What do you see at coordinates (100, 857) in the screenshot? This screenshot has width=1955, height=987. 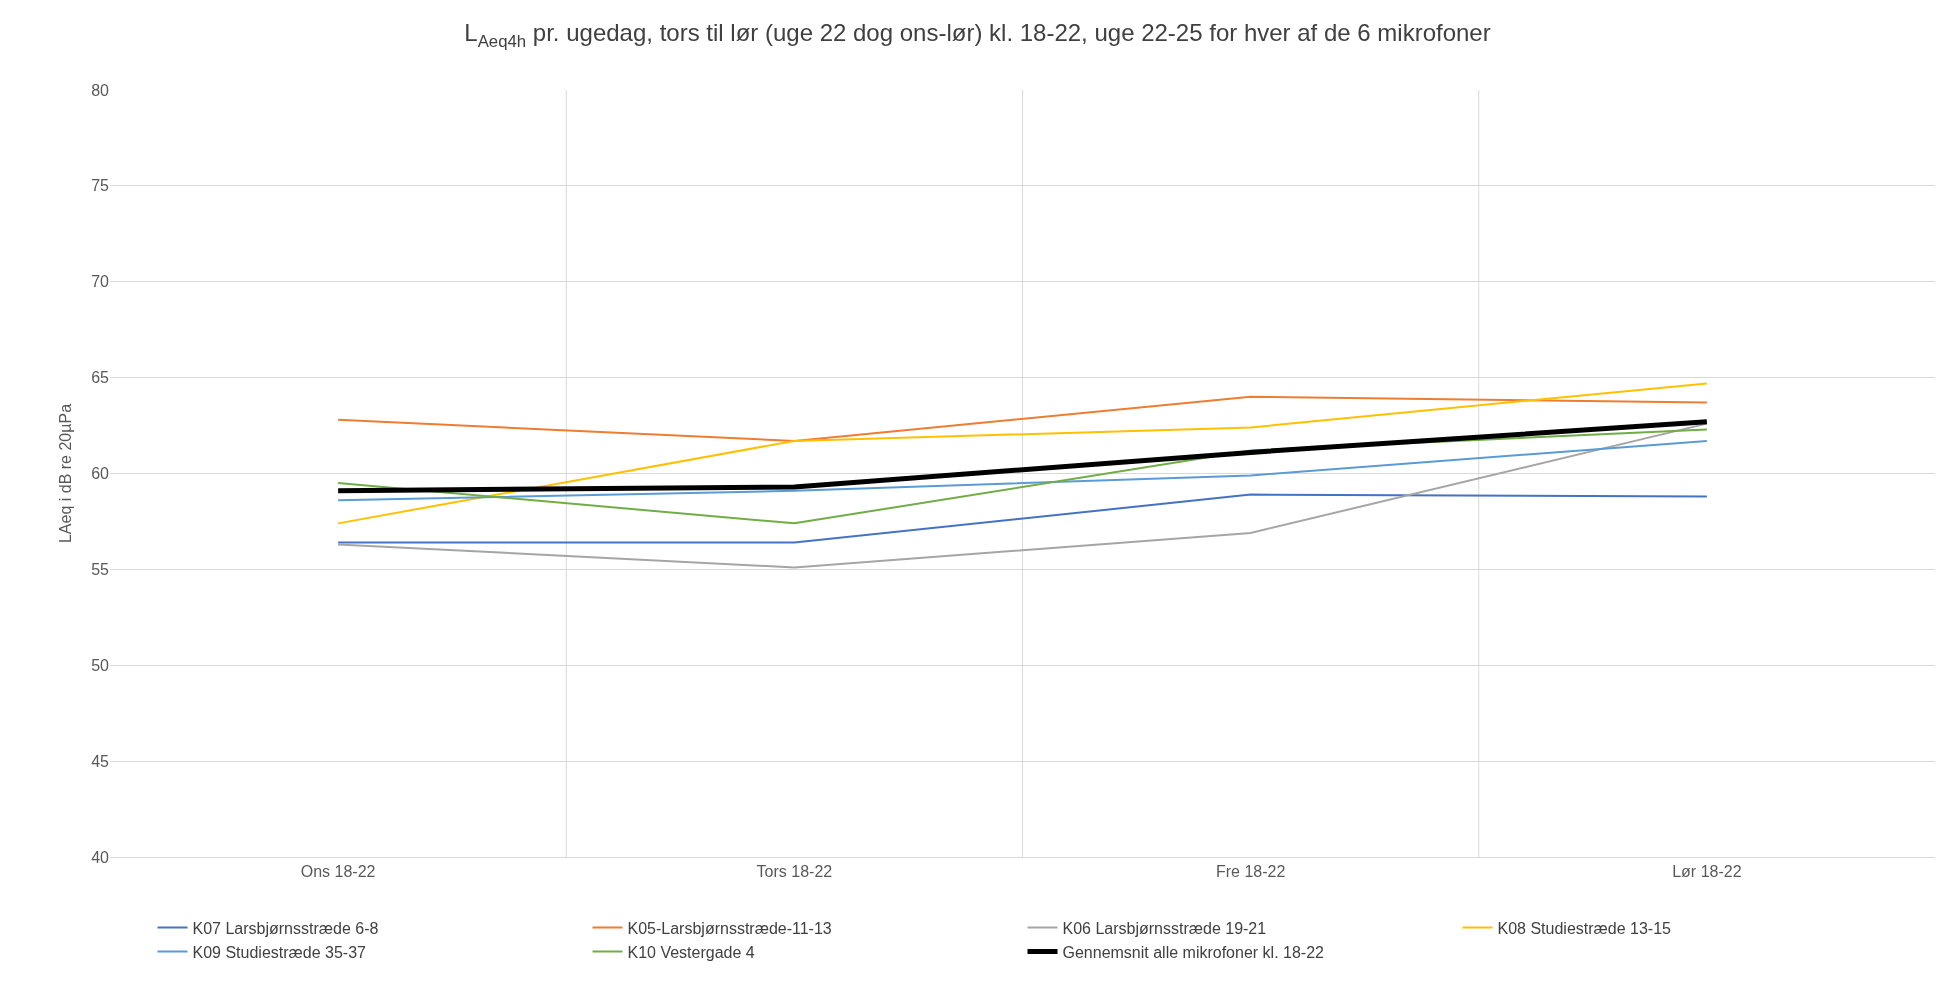 I see `y-tick-label: 40` at bounding box center [100, 857].